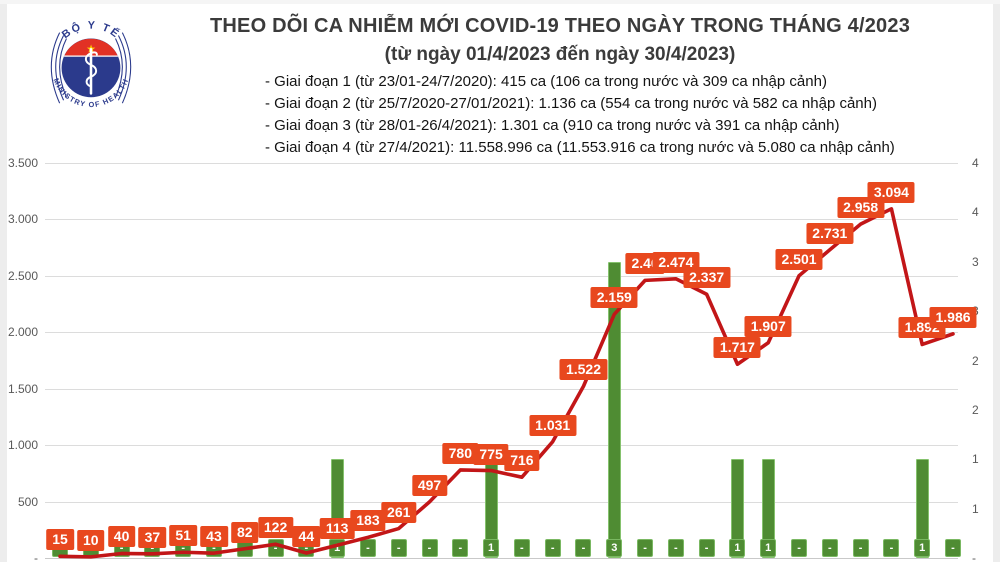 This screenshot has height=562, width=1000. I want to click on logo-top-text: BỘ Y TẾ, so click(91, 31).